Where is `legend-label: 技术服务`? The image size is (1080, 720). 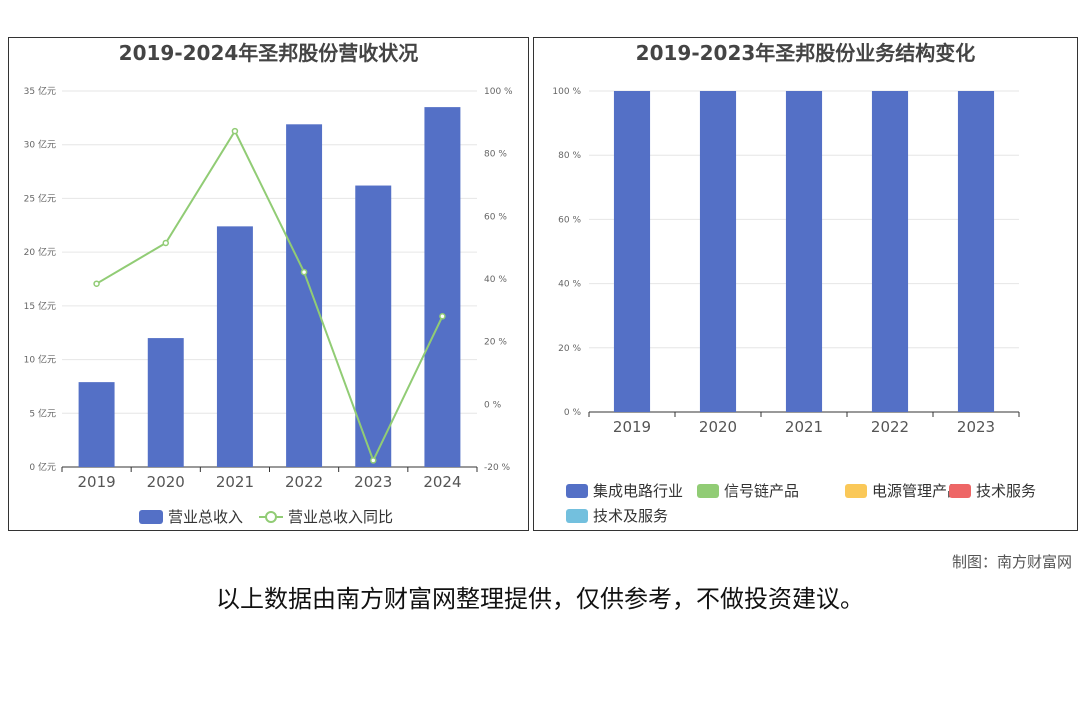 legend-label: 技术服务 is located at coordinates (1006, 491).